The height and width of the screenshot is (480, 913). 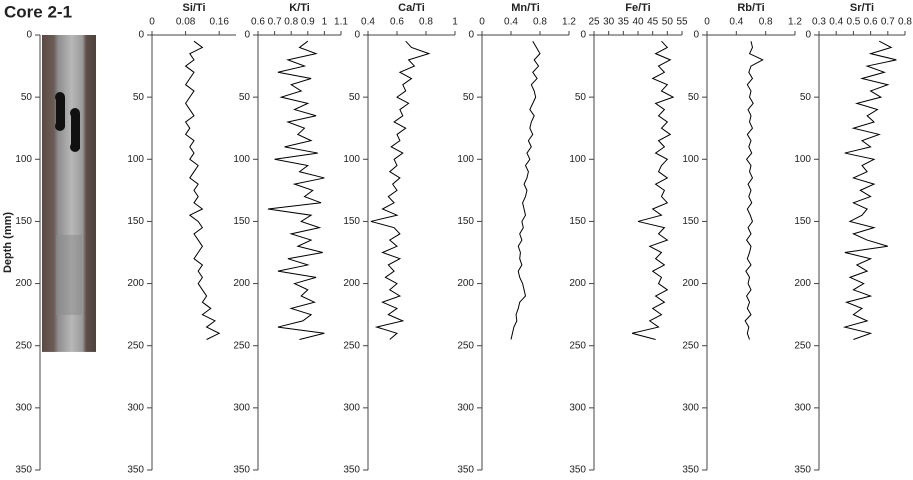 I want to click on x-tick-label: 25, so click(x=594, y=22).